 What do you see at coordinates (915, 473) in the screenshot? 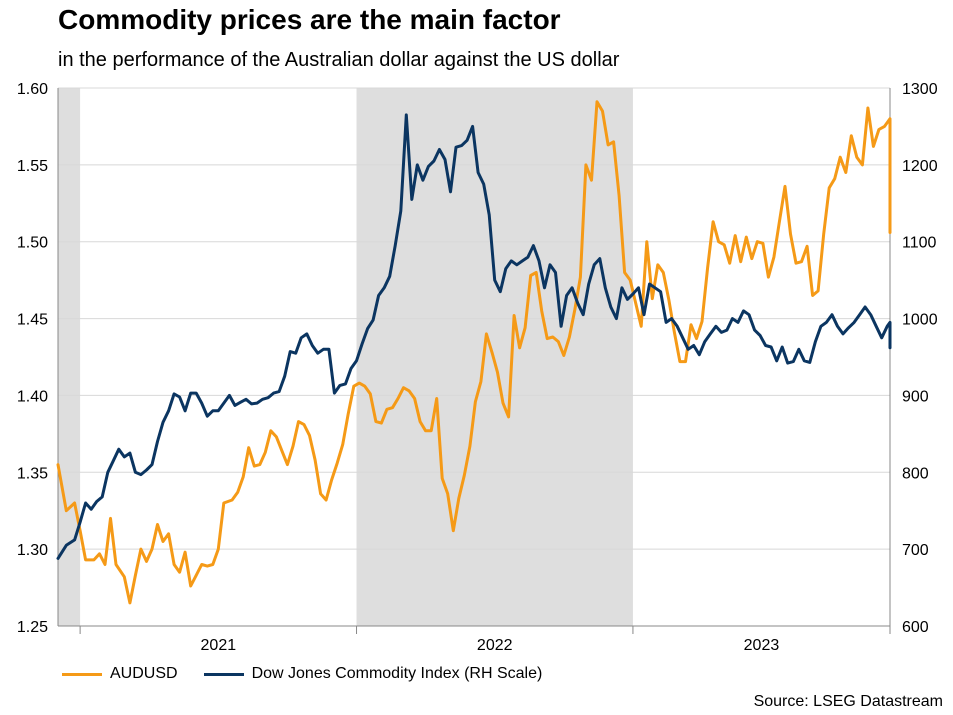
I see `y-right-tick-label: 800` at bounding box center [915, 473].